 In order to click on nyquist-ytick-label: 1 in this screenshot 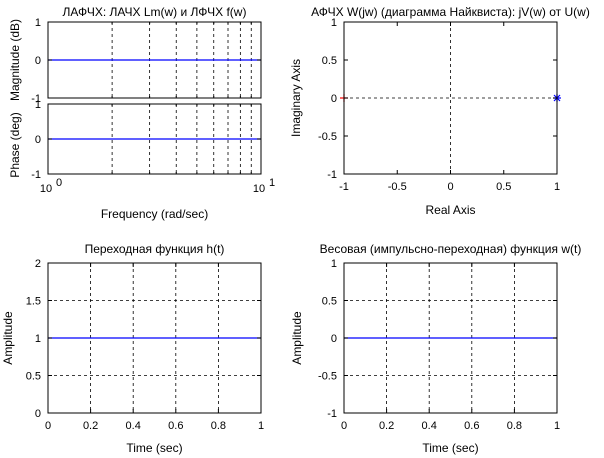, I will do `click(334, 23)`.